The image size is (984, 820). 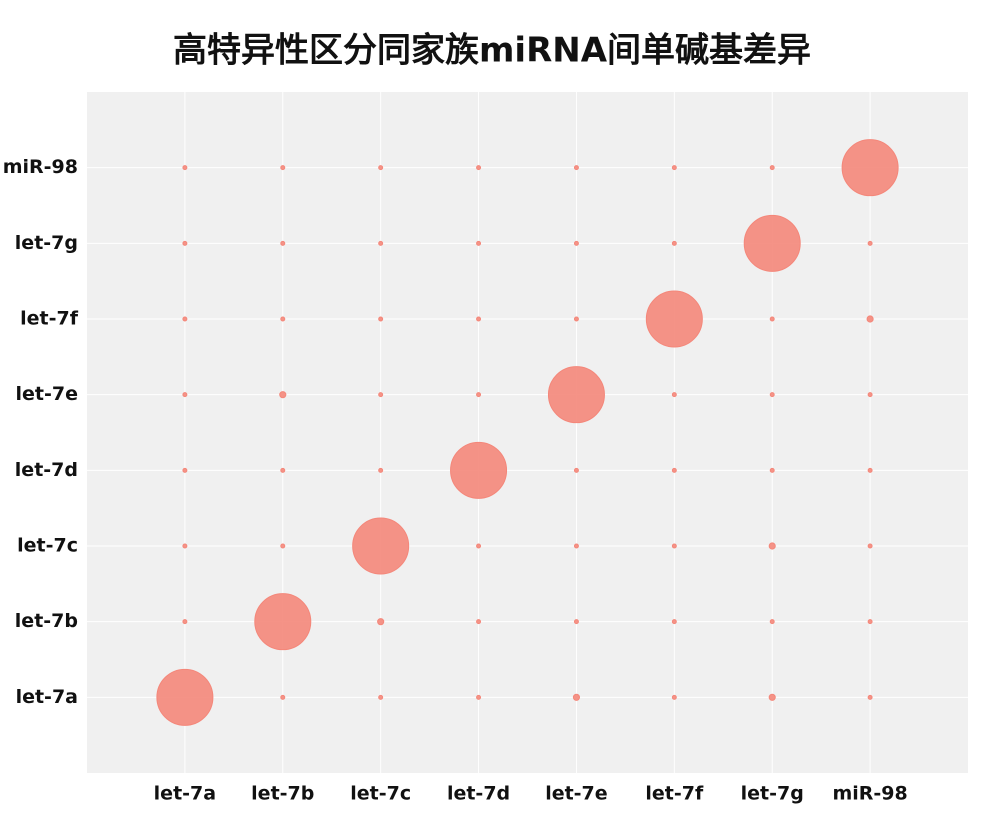 What do you see at coordinates (576, 794) in the screenshot?
I see `x-tick-label: let-7e` at bounding box center [576, 794].